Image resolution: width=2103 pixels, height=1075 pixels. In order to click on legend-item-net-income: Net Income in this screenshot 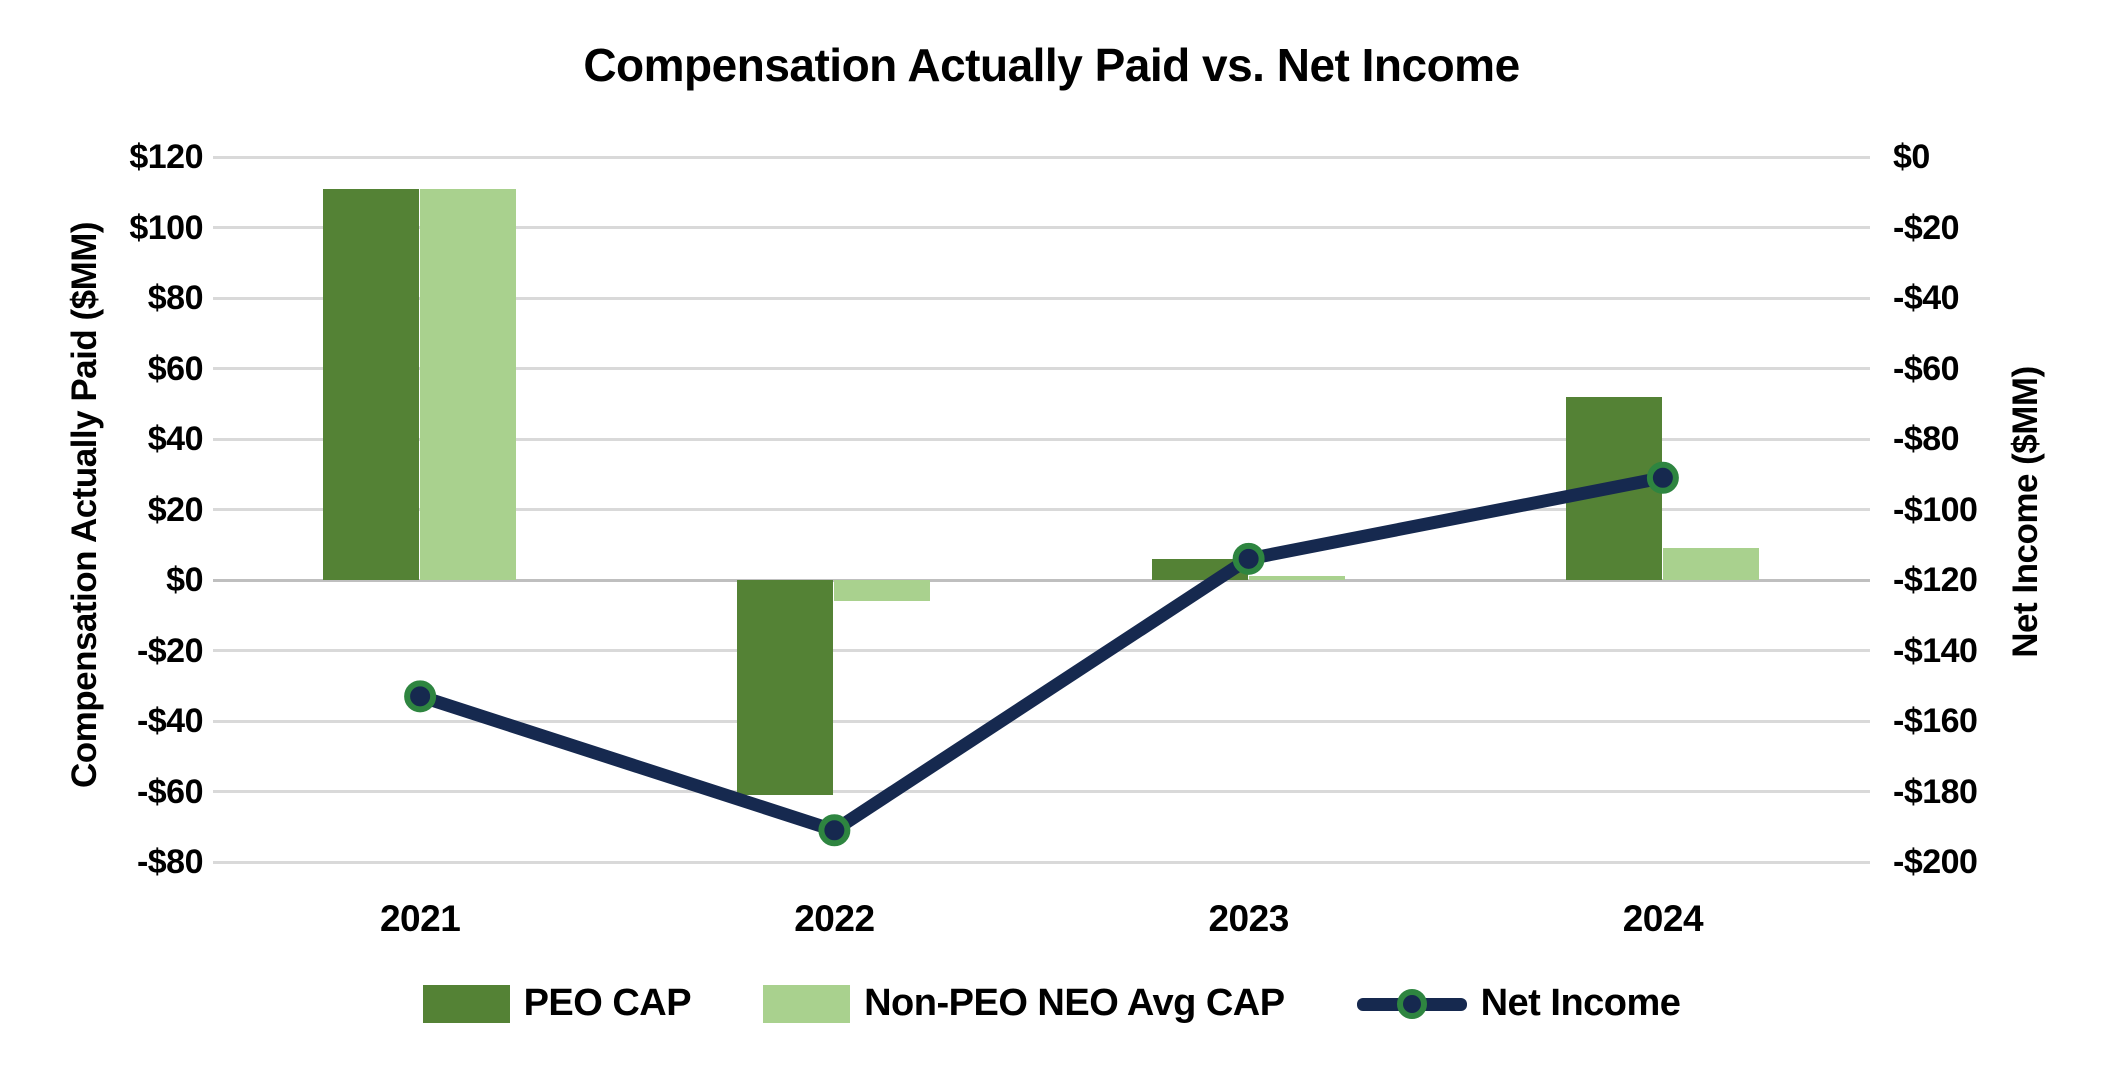, I will do `click(1518, 1003)`.